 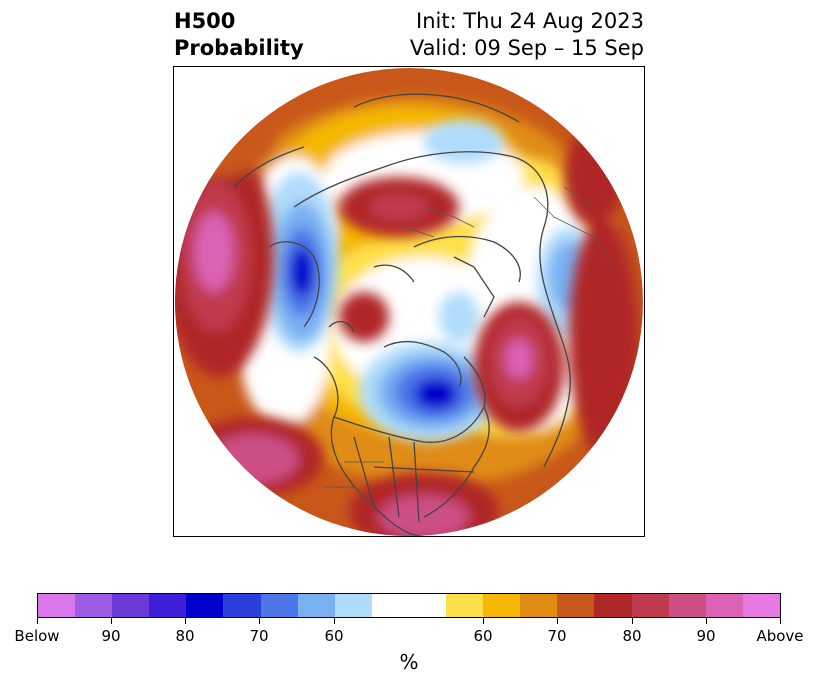 What do you see at coordinates (780, 636) in the screenshot?
I see `colorbar-tick-label: Above` at bounding box center [780, 636].